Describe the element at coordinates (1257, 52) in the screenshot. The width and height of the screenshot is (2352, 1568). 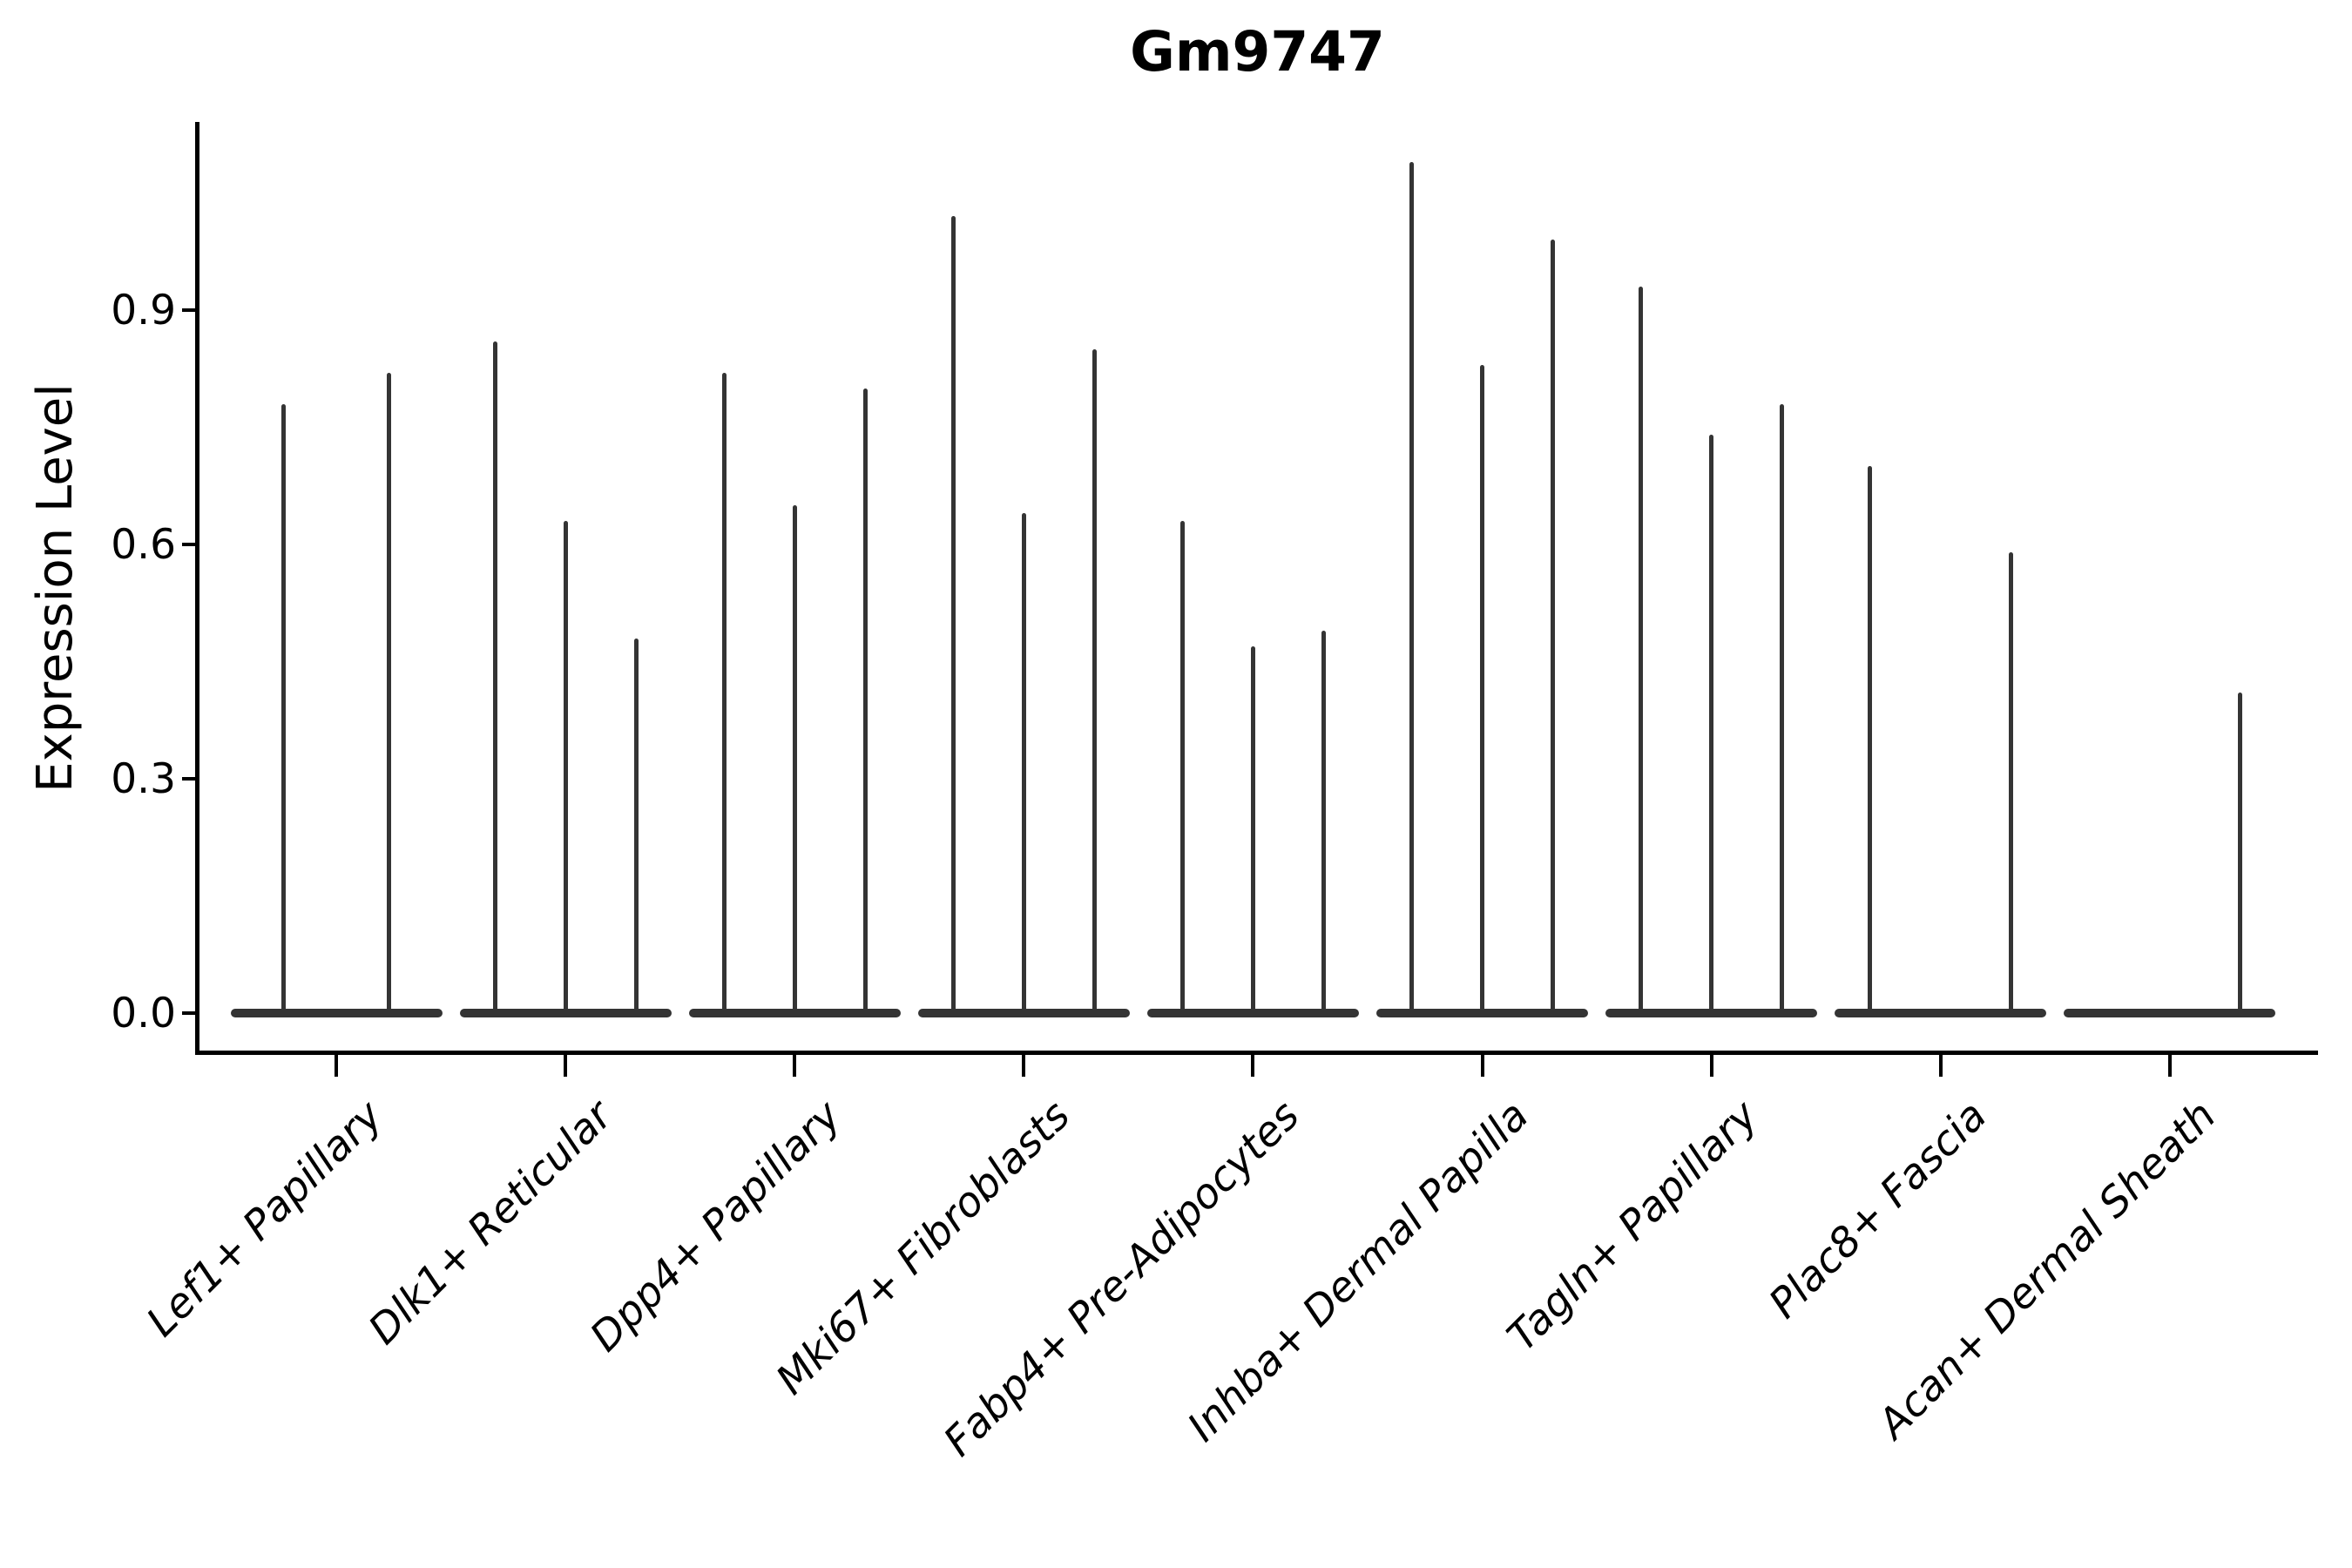
I see `chart-title: Gm9747` at that location.